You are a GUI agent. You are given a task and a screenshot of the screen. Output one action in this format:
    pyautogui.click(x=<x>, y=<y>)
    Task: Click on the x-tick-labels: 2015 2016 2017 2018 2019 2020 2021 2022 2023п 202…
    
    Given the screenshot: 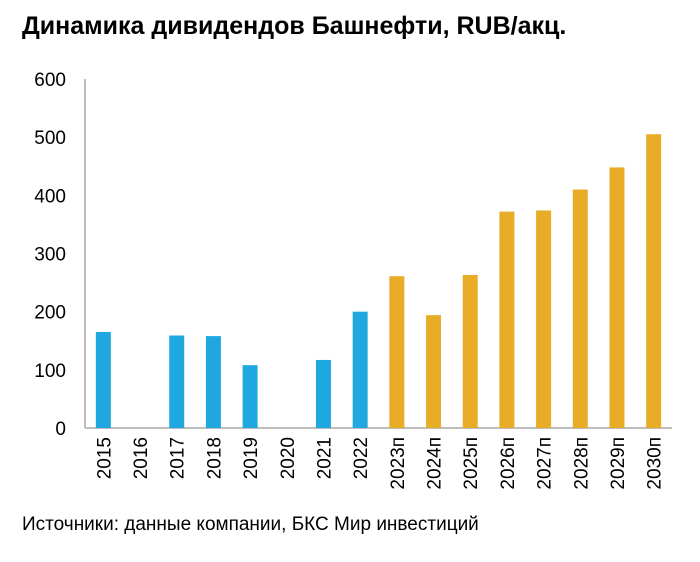 What is the action you would take?
    pyautogui.click(x=379, y=463)
    